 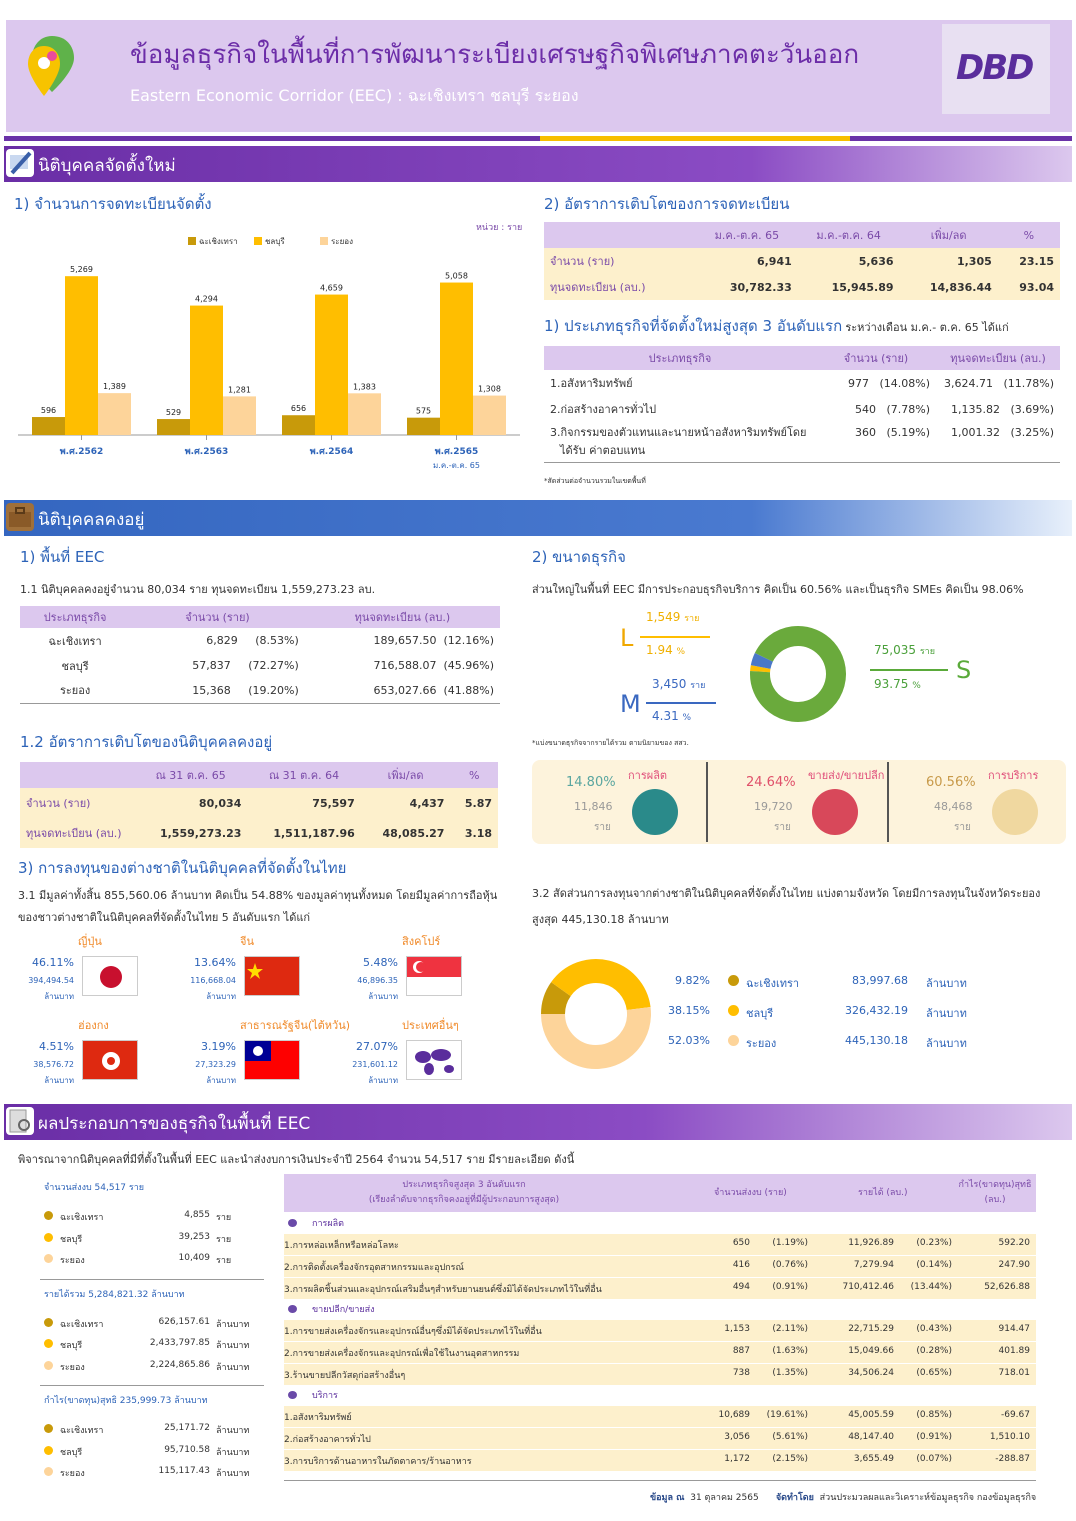 What do you see at coordinates (259, 803) in the screenshot?
I see `table-row: จำนวน (ราย) 80,034 75,597 4,437 5.87` at bounding box center [259, 803].